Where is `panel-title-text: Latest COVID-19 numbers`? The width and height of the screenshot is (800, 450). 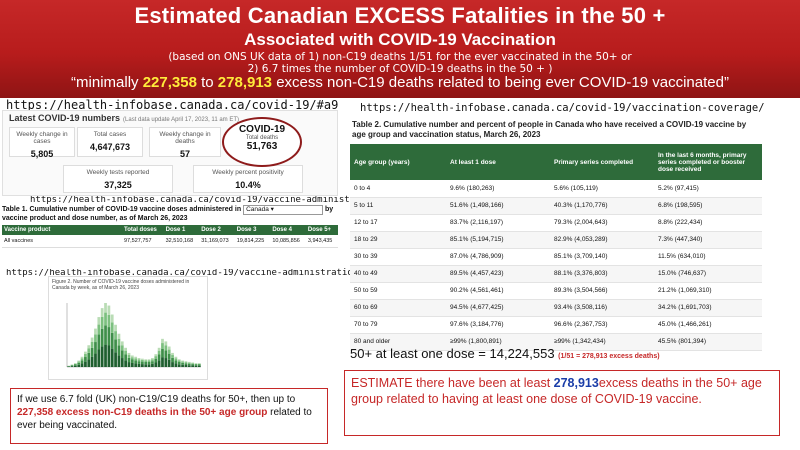 panel-title-text: Latest COVID-19 numbers is located at coordinates (65, 118).